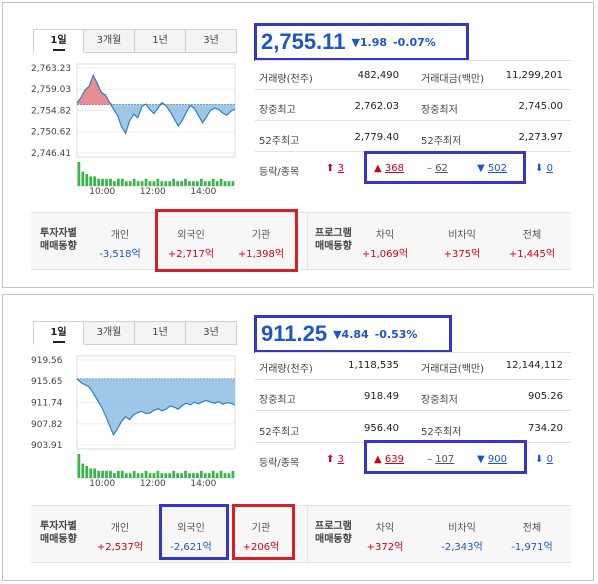  I want to click on up-count: ▲ 639, so click(389, 459).